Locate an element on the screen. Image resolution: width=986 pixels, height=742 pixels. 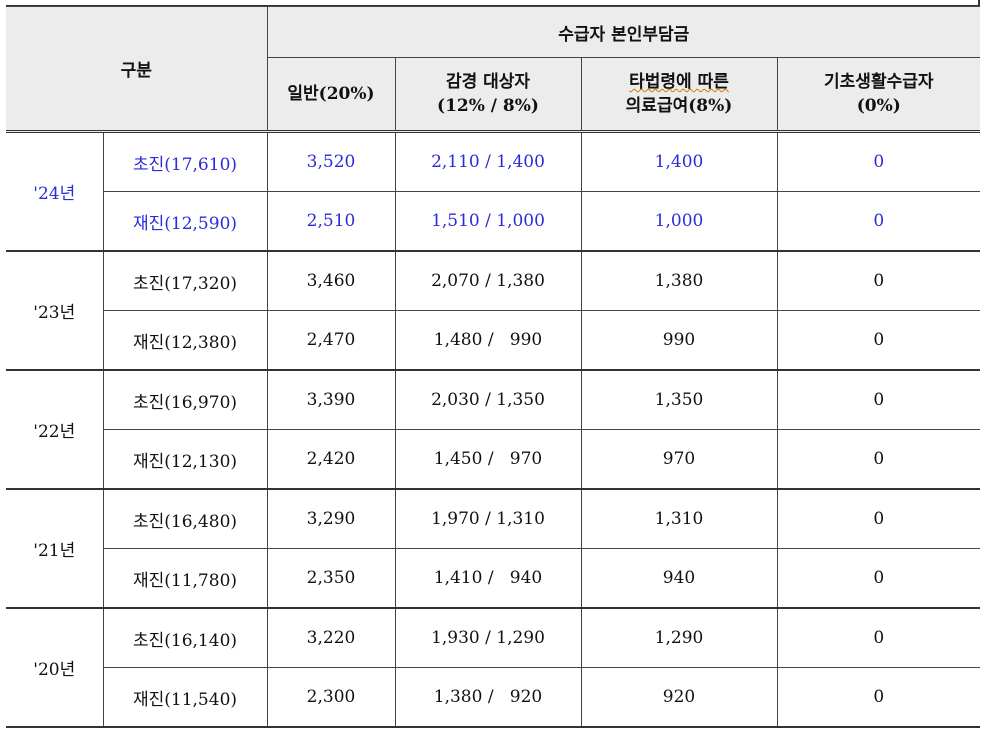
visit-type-cell: 재진(12,380) is located at coordinates (185, 340).